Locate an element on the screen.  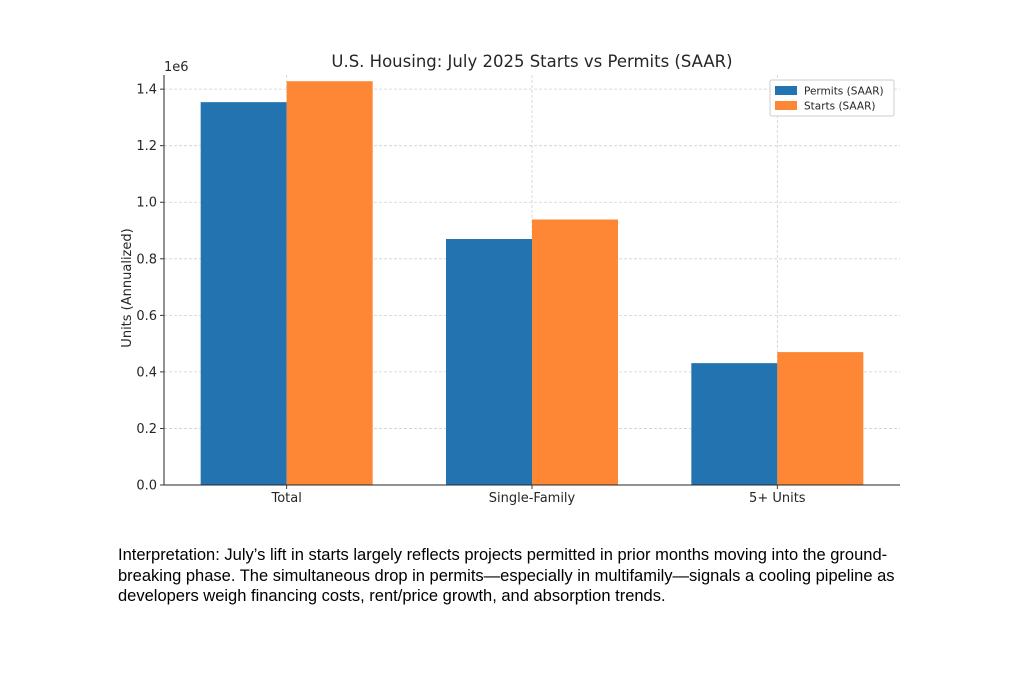
bar-starts-5-units is located at coordinates (820, 418).